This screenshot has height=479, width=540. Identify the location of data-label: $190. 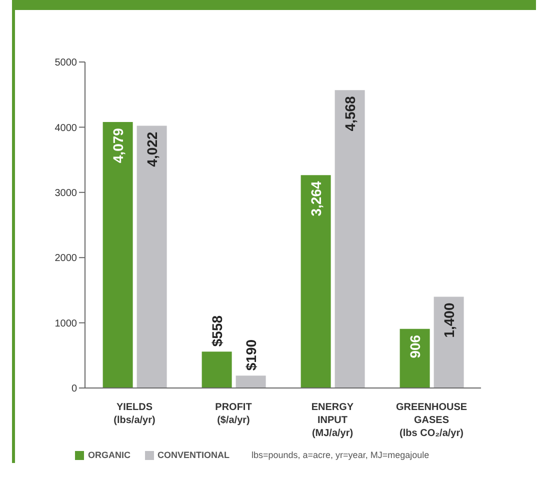
(250, 355).